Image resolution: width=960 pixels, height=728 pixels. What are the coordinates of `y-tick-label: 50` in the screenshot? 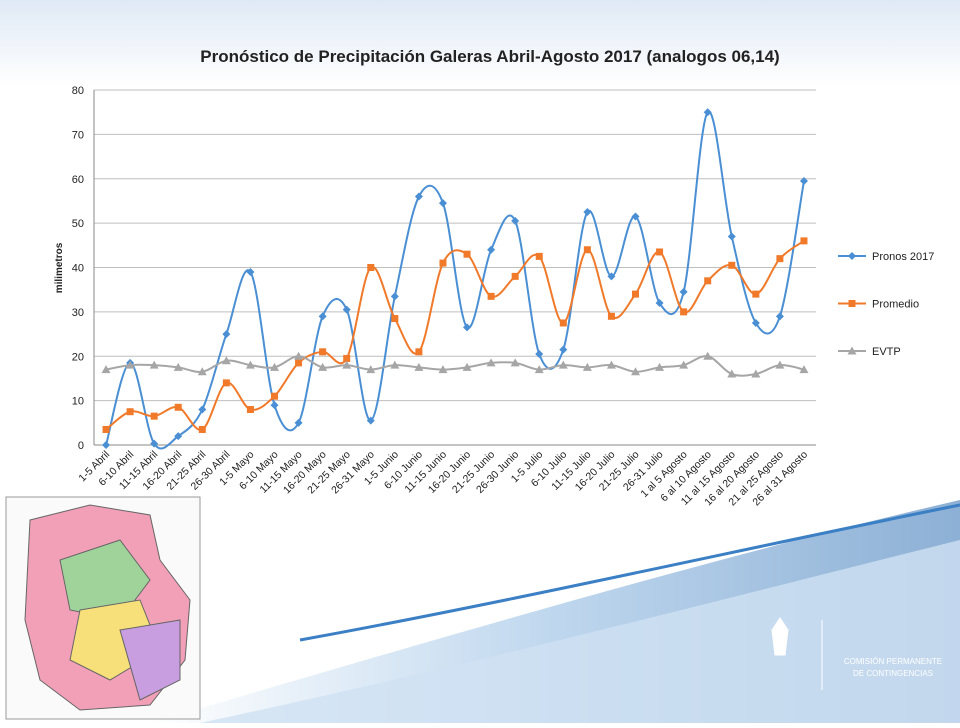 It's located at (78, 224).